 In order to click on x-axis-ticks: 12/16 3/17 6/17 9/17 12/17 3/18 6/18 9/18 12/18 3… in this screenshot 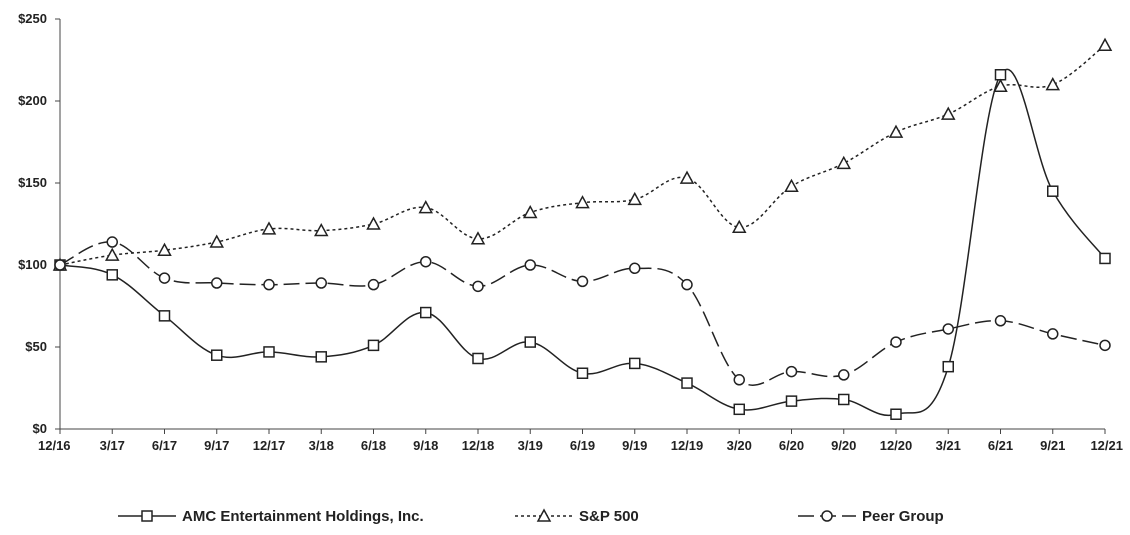, I will do `click(580, 441)`.